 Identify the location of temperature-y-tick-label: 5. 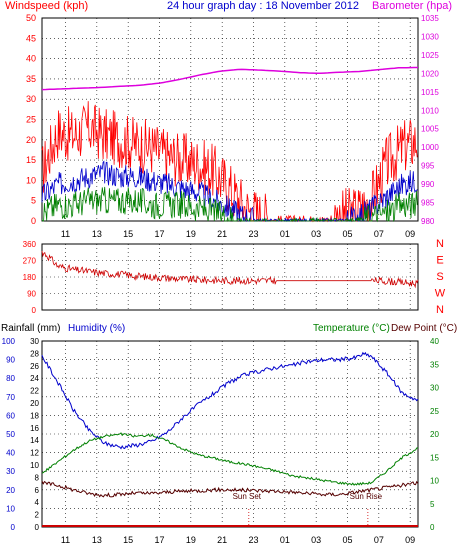
(432, 504).